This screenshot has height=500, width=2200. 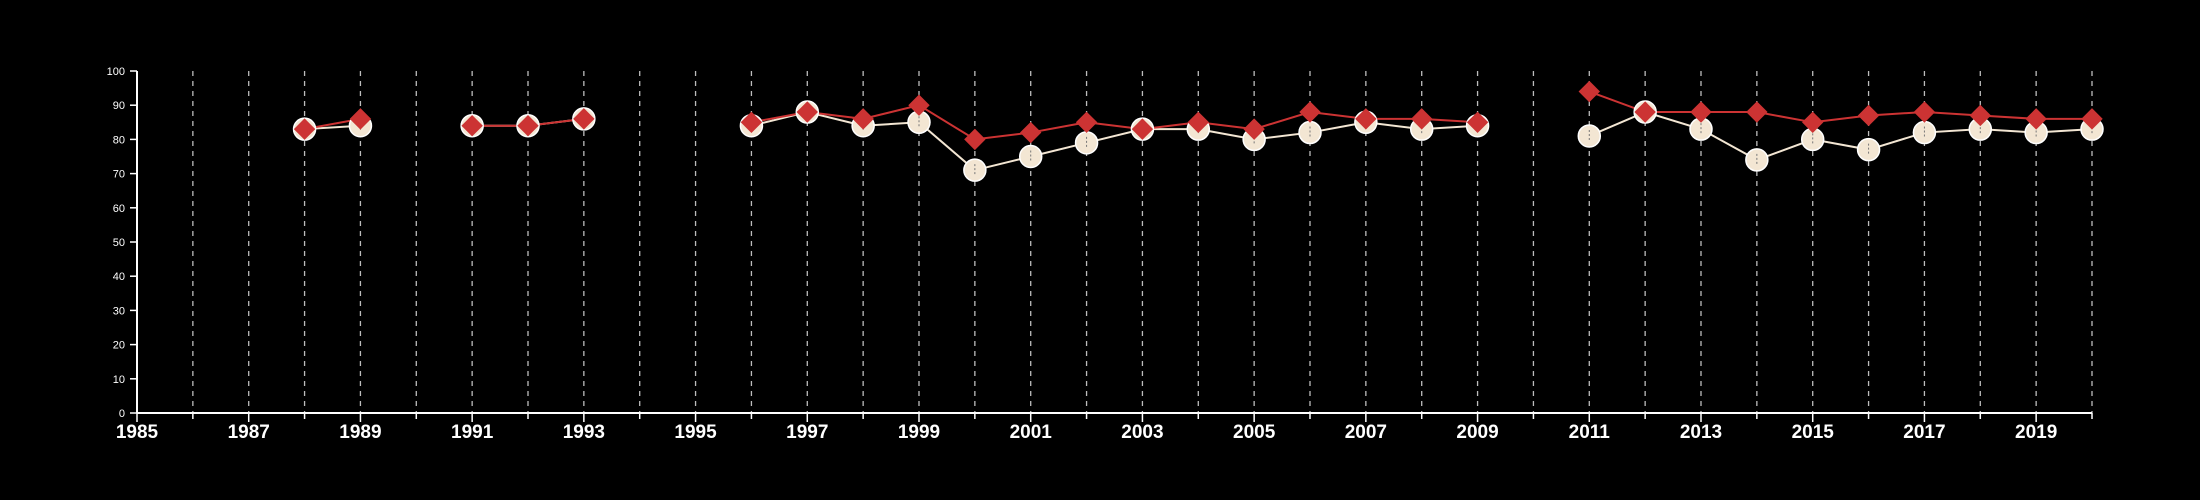 What do you see at coordinates (1924, 112) in the screenshot?
I see `series-2-point-2017` at bounding box center [1924, 112].